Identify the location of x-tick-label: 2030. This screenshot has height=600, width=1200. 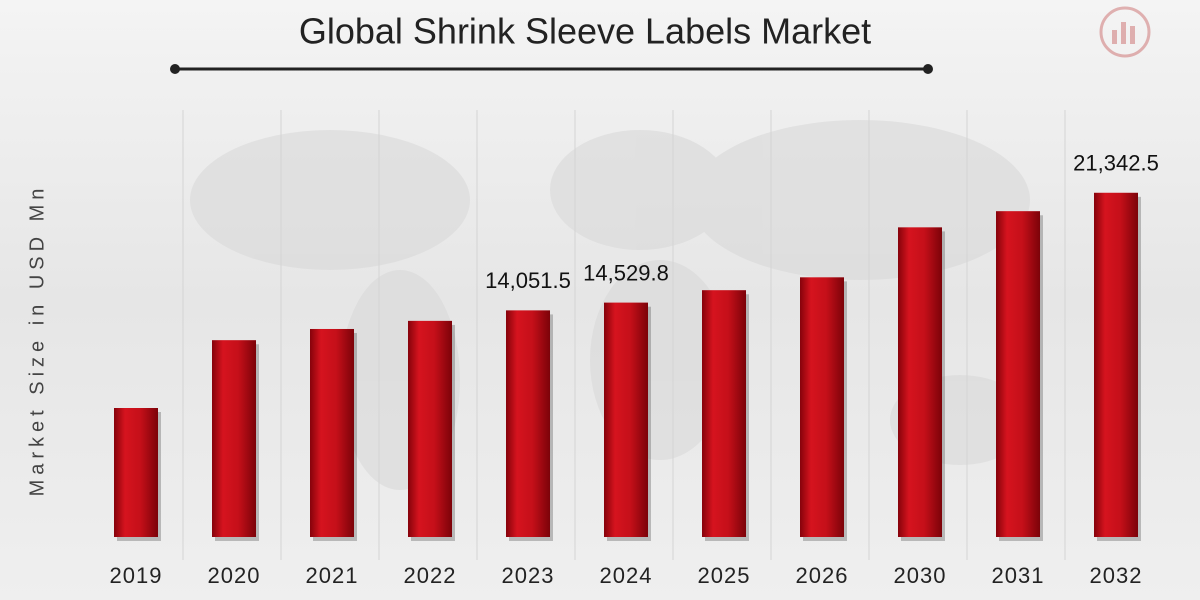
(920, 575).